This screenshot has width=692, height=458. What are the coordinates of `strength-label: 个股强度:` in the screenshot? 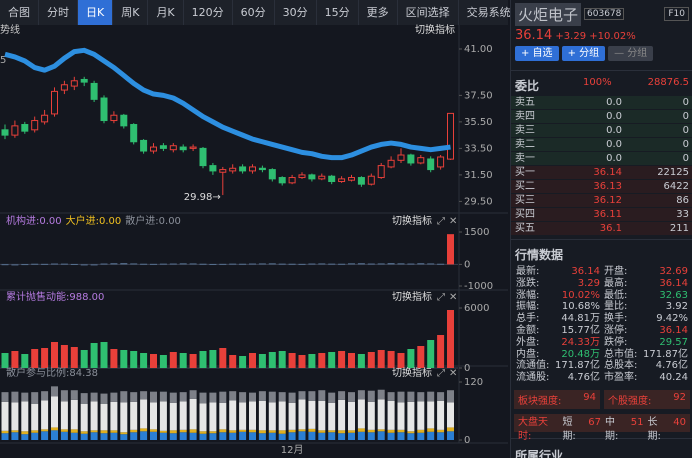 It's located at (630, 401).